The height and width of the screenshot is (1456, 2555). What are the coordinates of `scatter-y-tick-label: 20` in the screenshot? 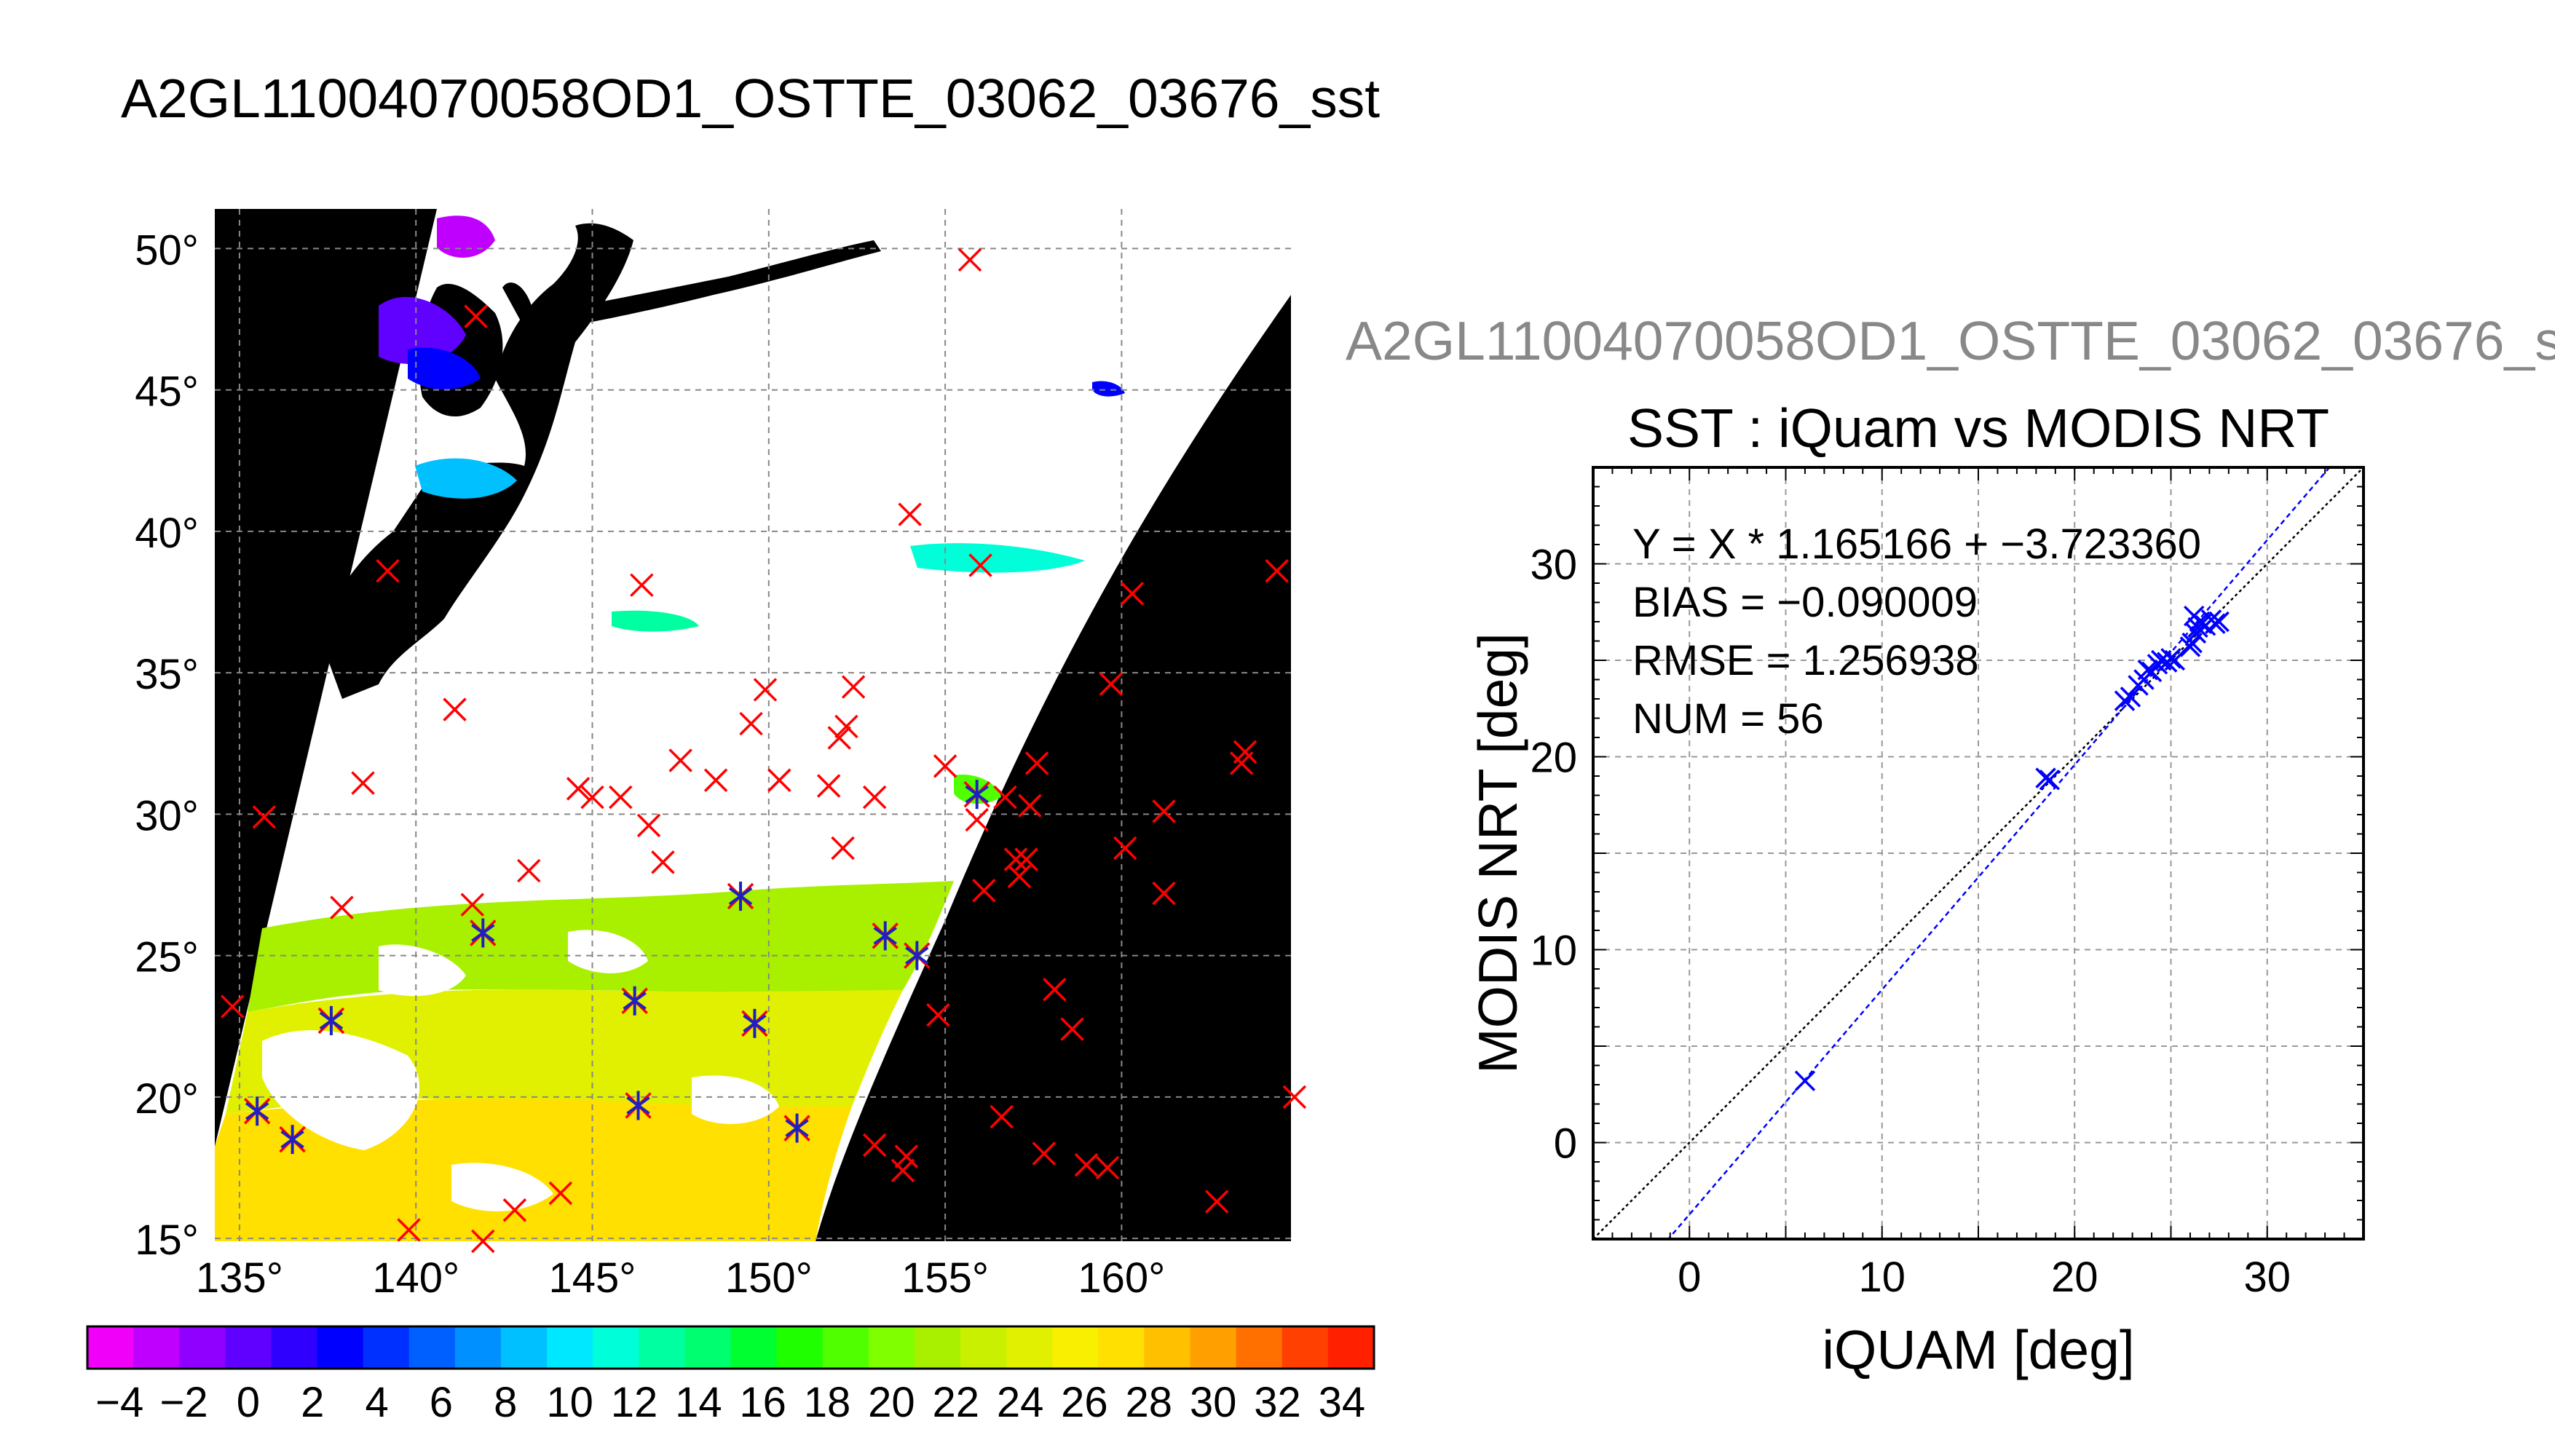 It's located at (1553, 758).